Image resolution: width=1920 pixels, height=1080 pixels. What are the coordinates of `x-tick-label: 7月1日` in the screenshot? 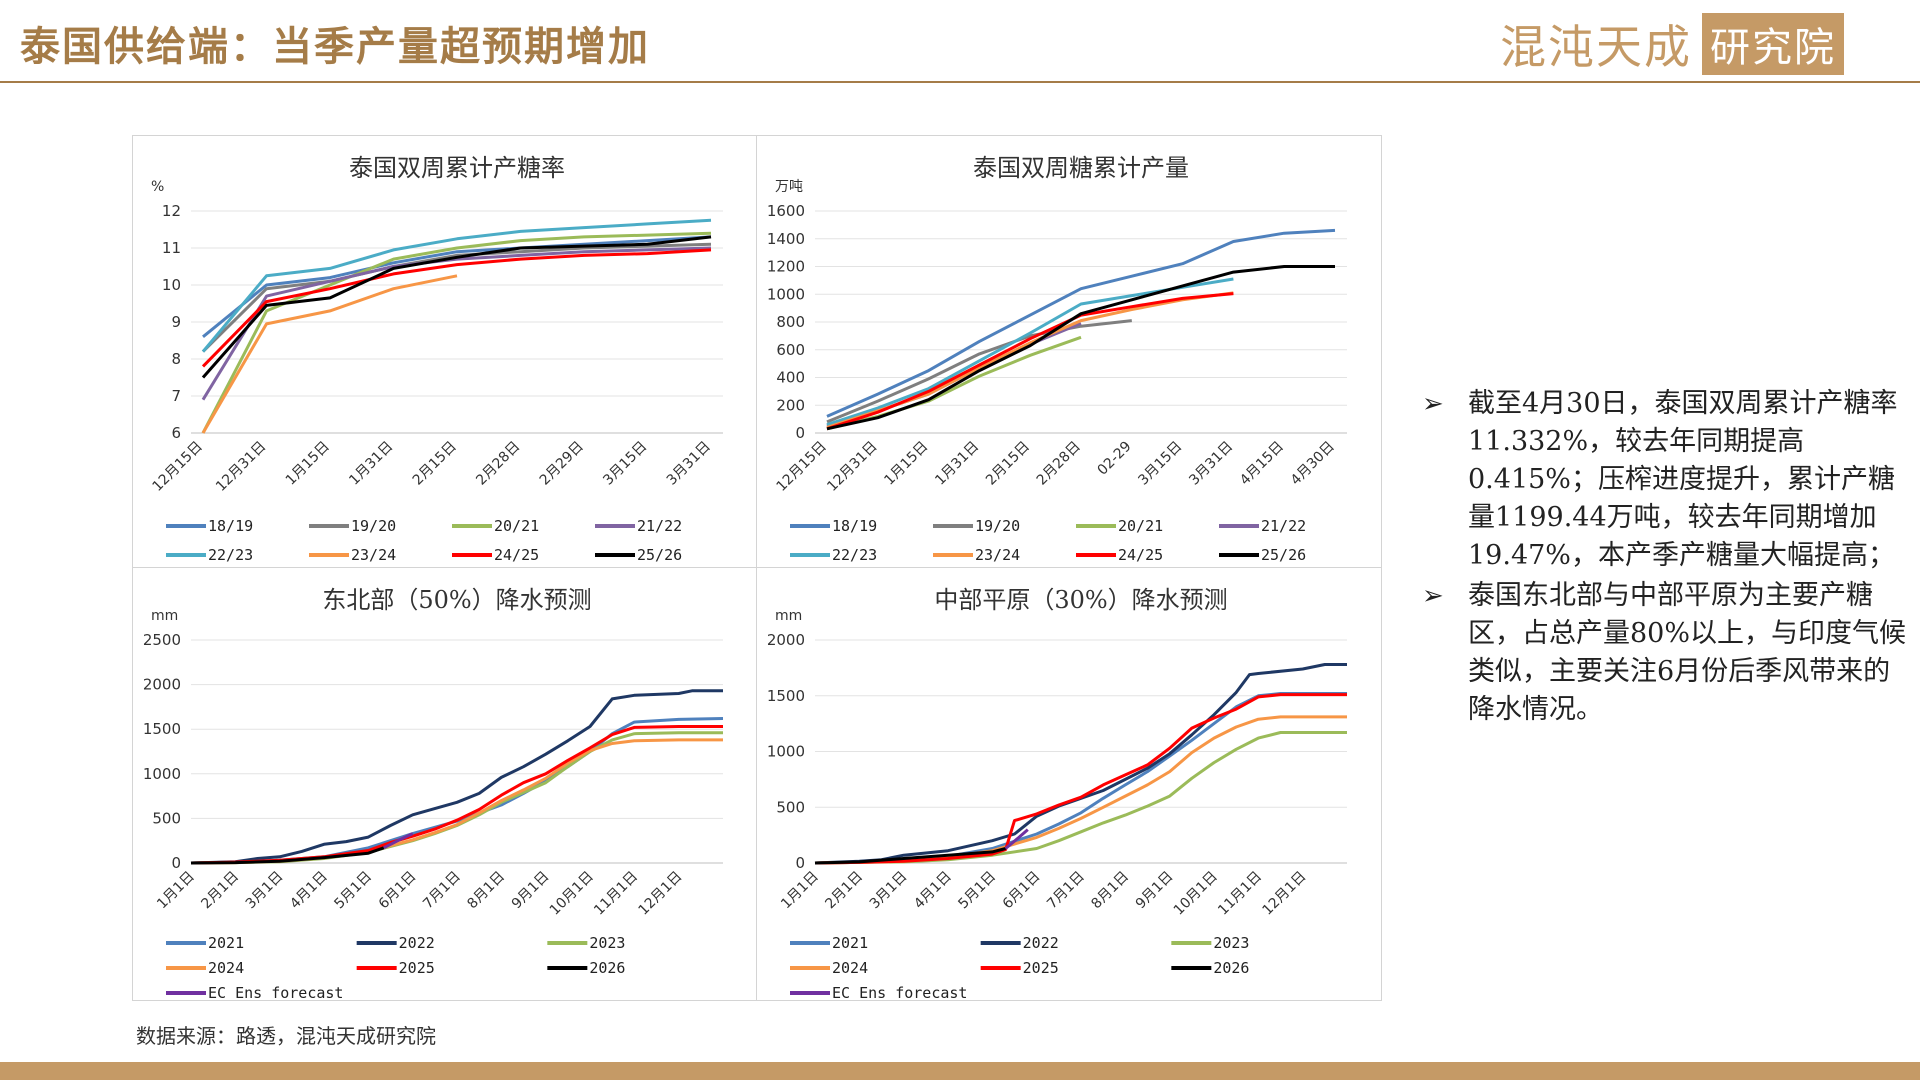 It's located at (442, 891).